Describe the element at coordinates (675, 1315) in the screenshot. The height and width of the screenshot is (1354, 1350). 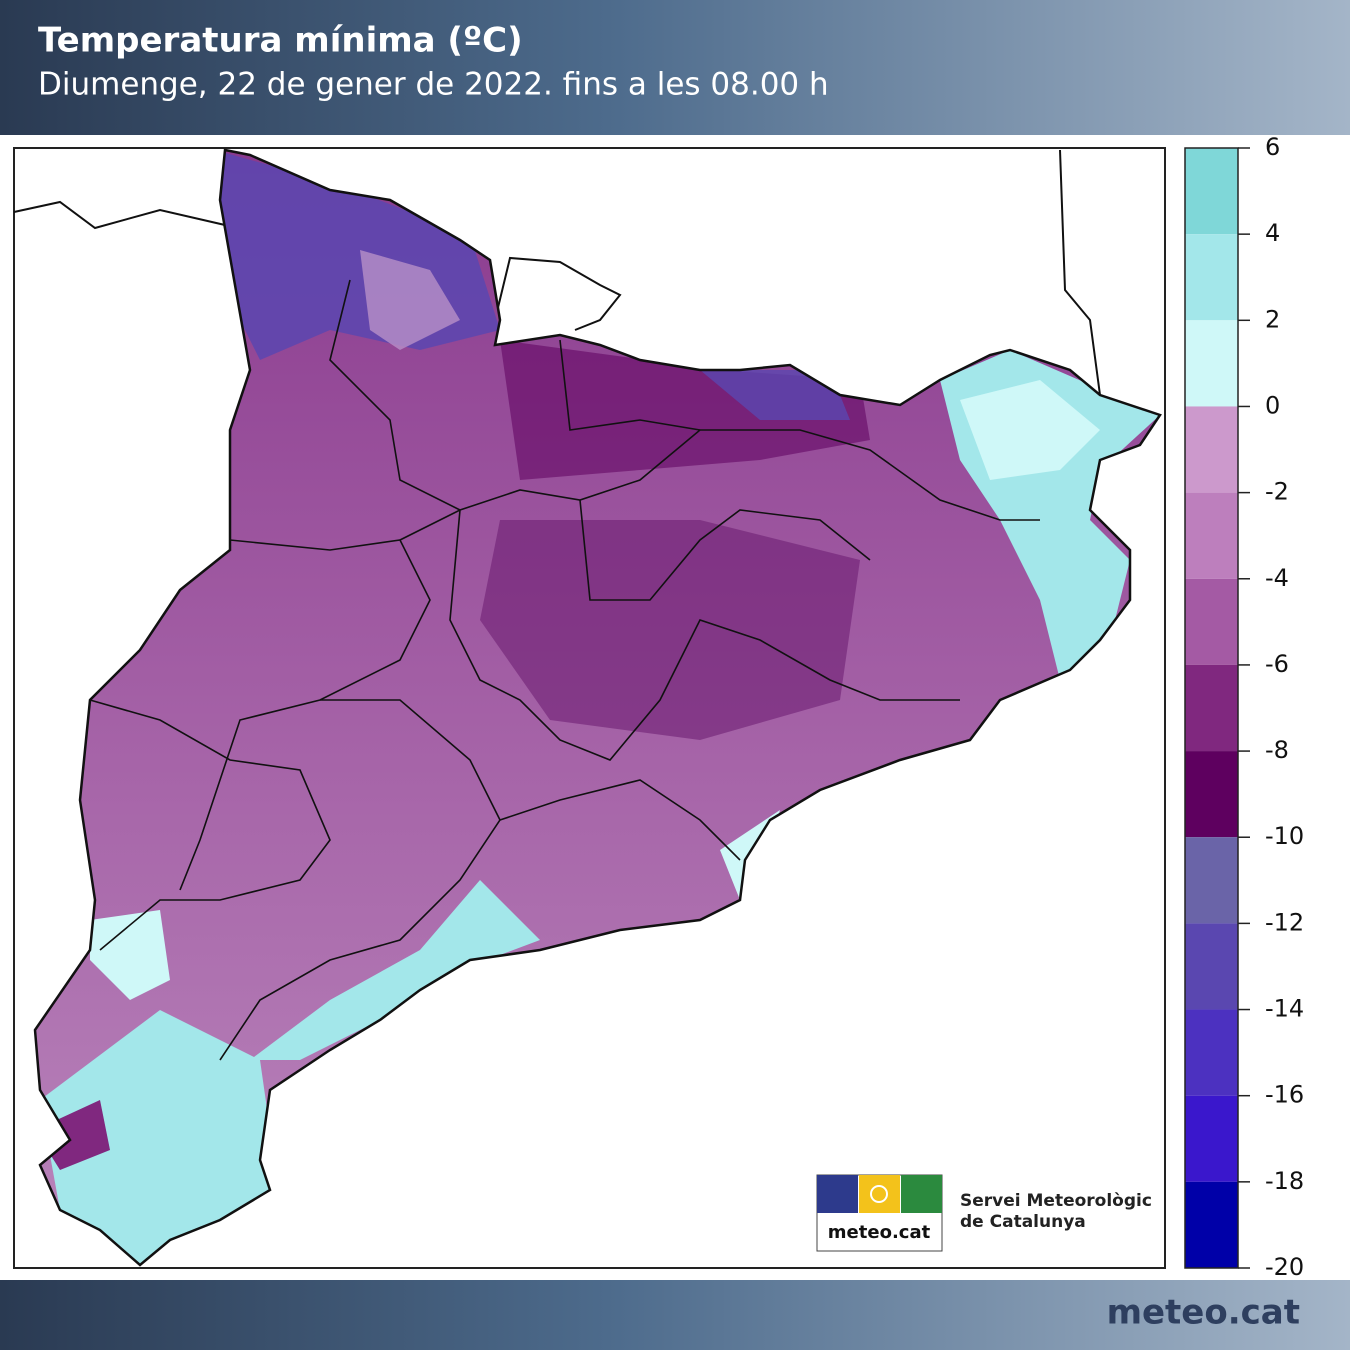
I see `footer-band` at that location.